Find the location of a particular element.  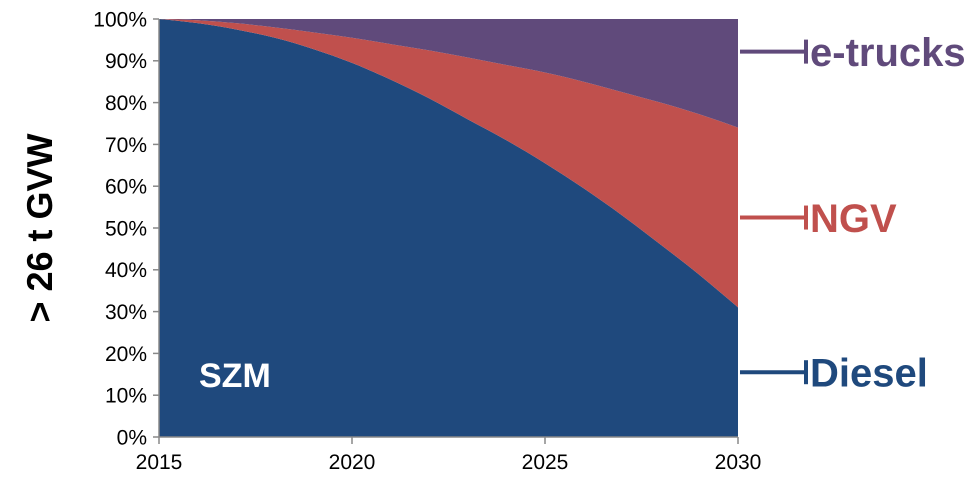

x-tick-label: 2015 is located at coordinates (159, 462).